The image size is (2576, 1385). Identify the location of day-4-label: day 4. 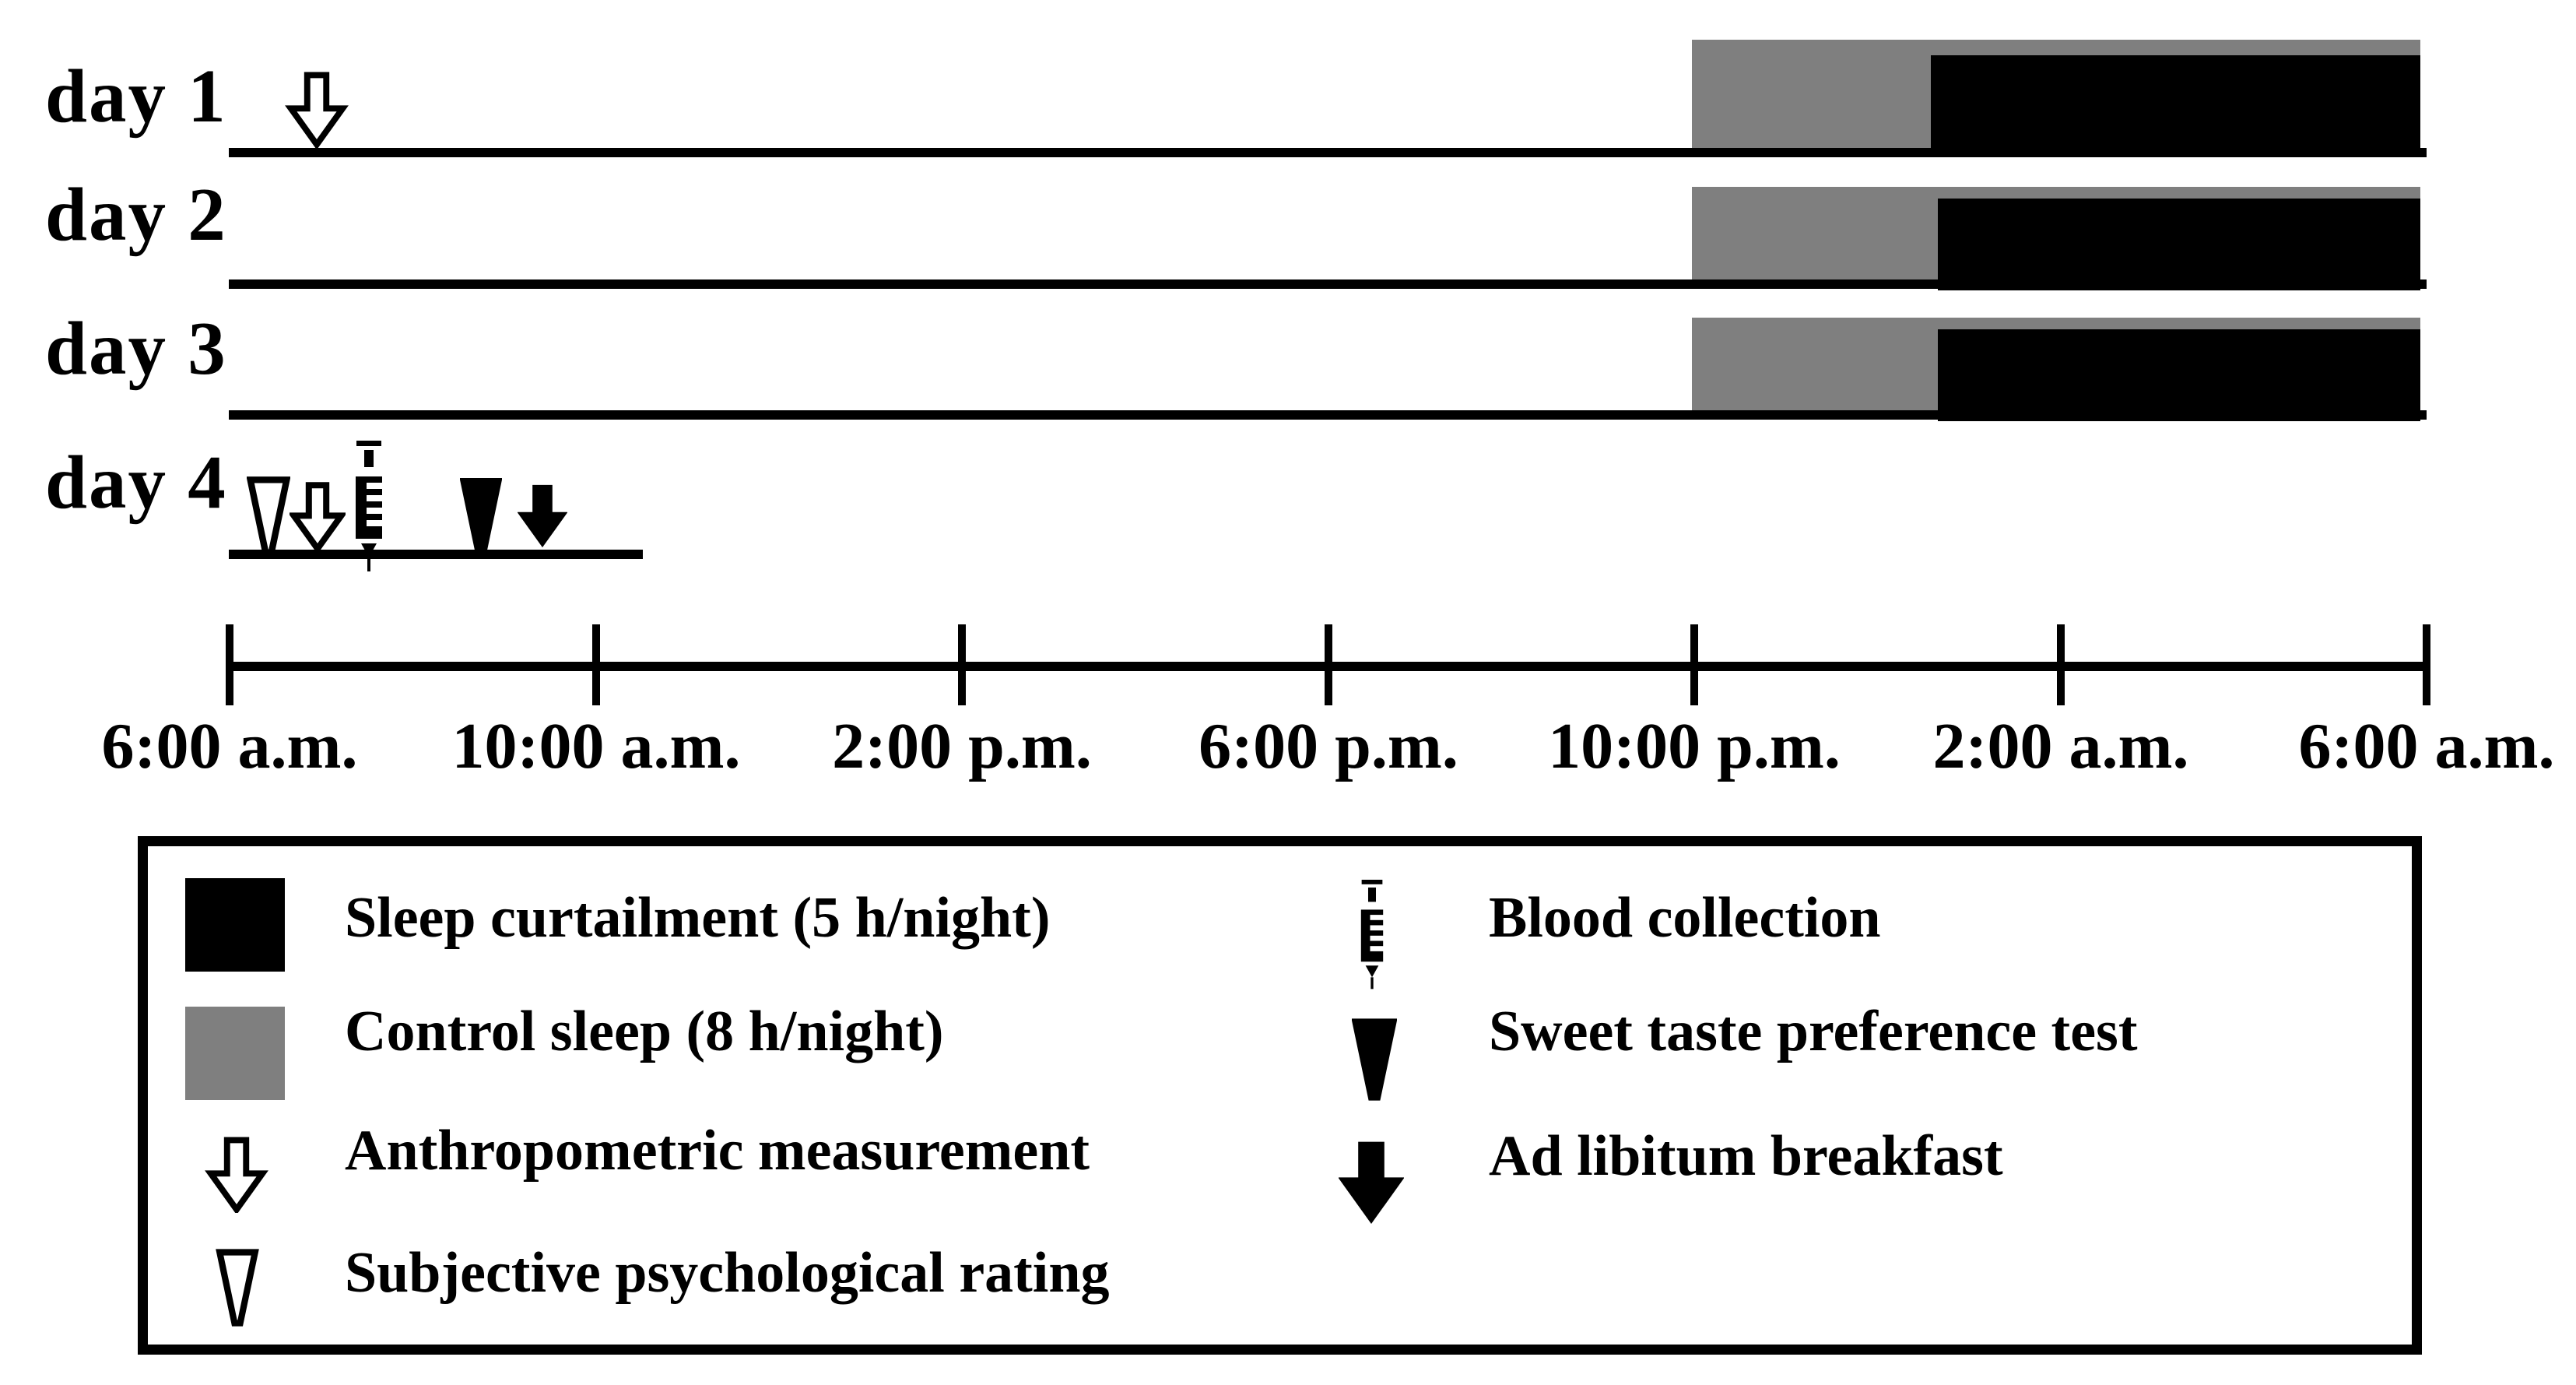
(136, 482).